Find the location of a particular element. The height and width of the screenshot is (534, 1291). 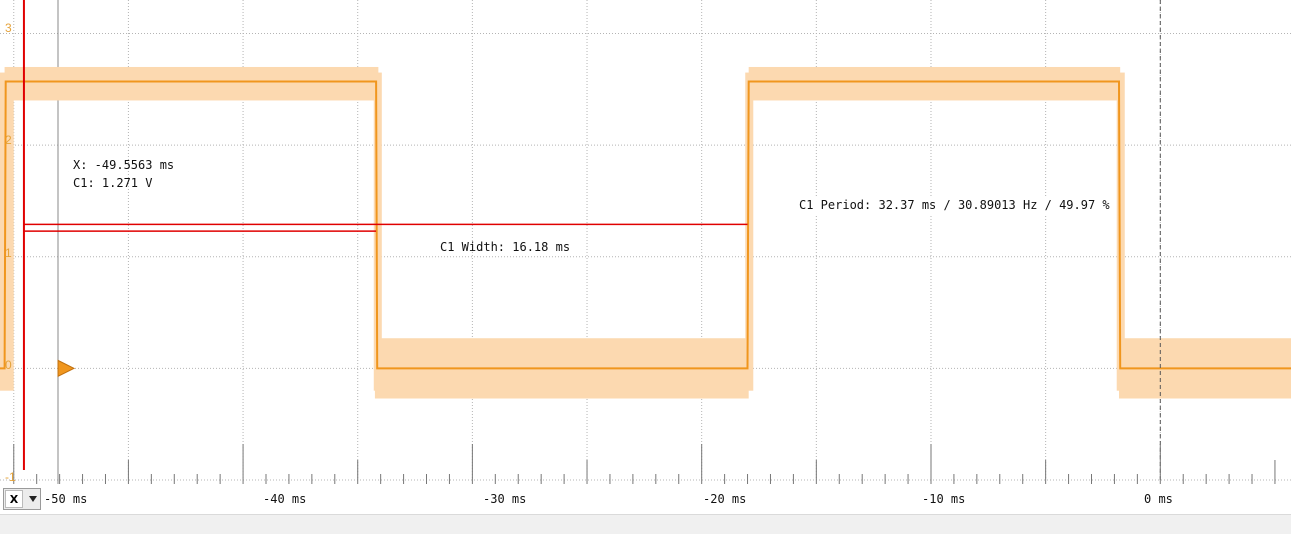

time-axis-ticks is located at coordinates (644, 464).